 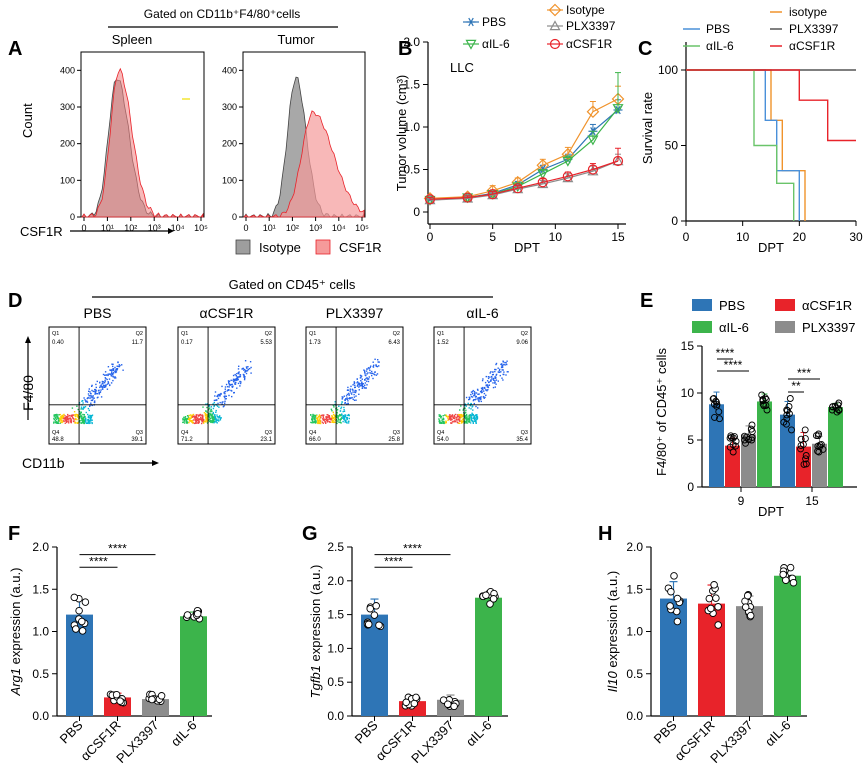 What do you see at coordinates (760, 153) in the screenshot?
I see `c-ticks: 0 10 20 30 0 50 100` at bounding box center [760, 153].